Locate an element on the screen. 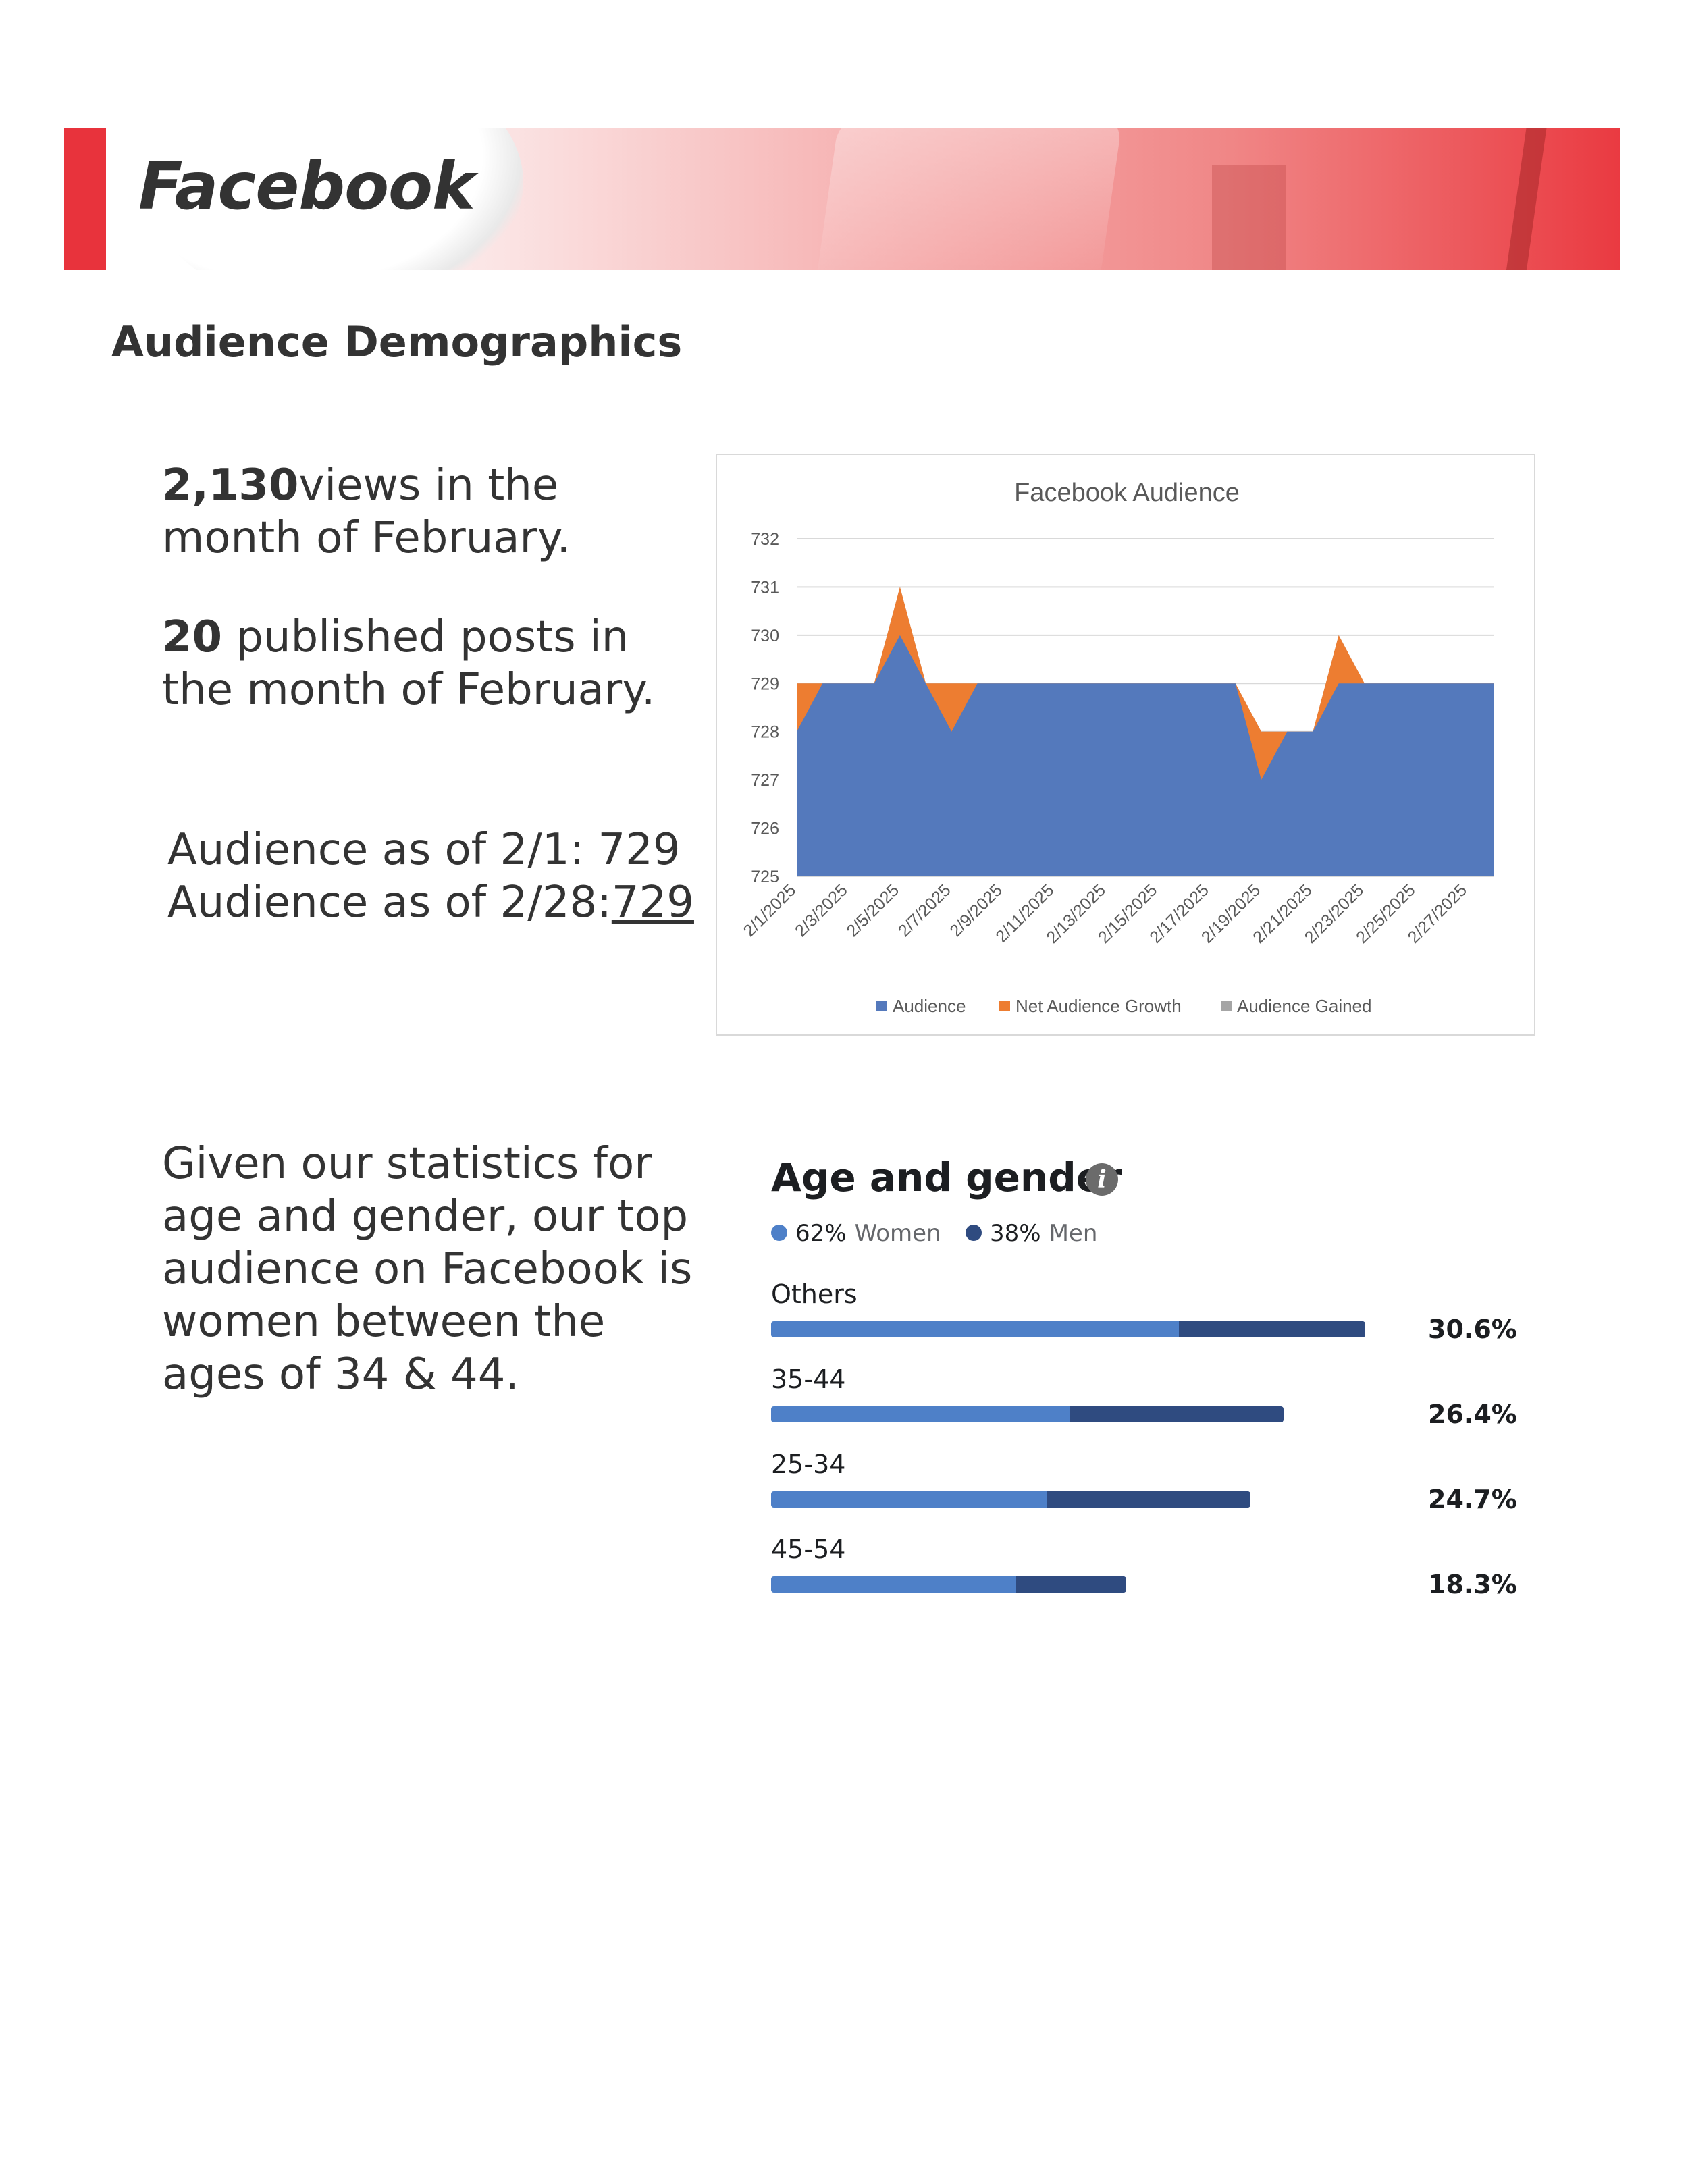 This screenshot has height=2184, width=1688. audience-start: Audience as of 2/1: 729 is located at coordinates (424, 850).